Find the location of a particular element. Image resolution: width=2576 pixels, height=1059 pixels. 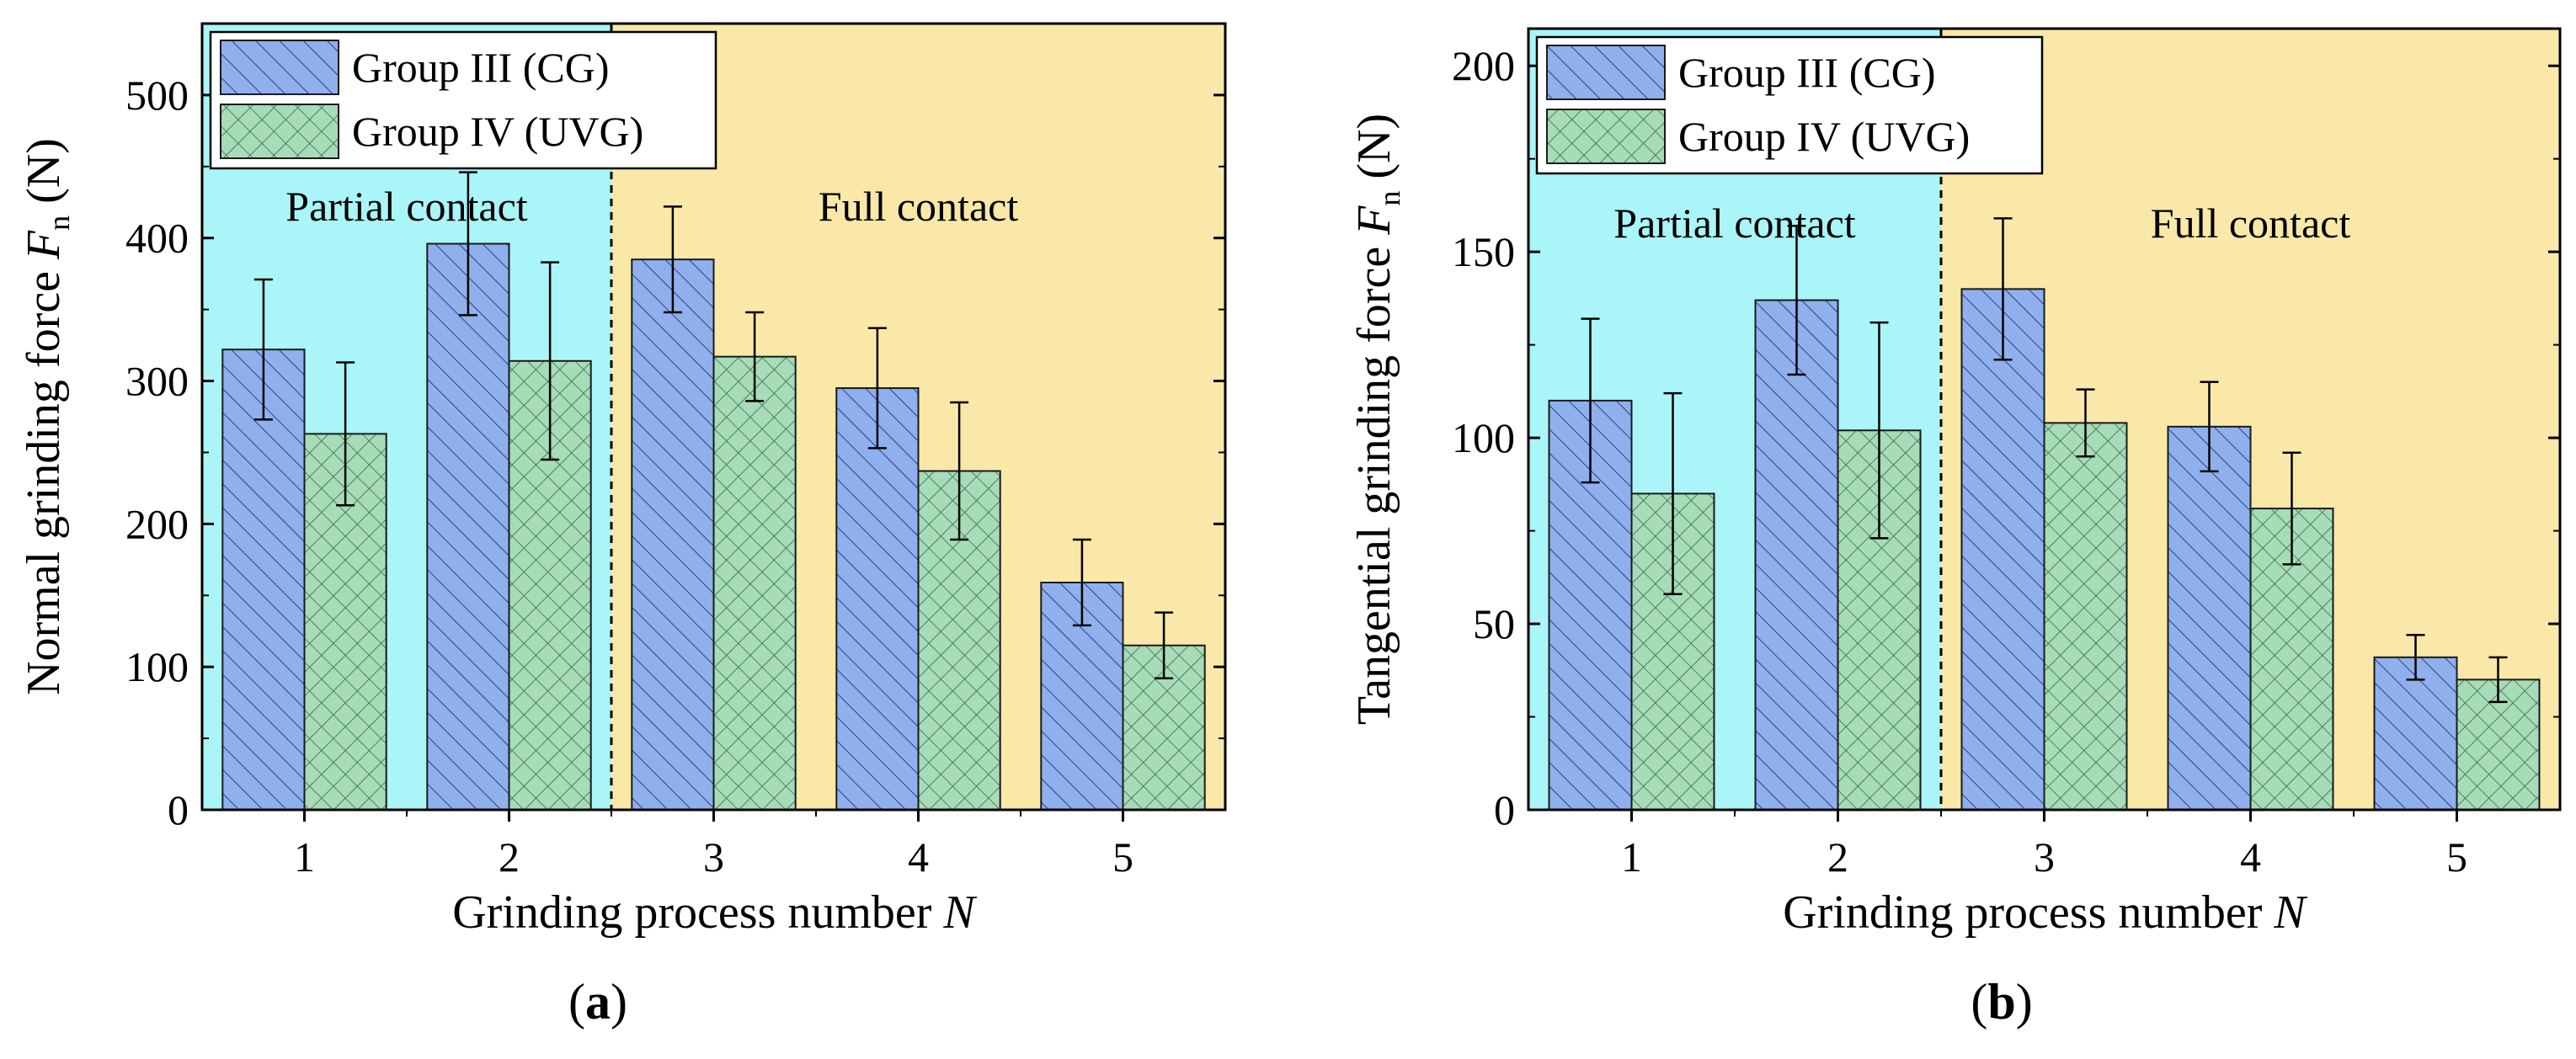

panel-caption-letter: a is located at coordinates (598, 1002).